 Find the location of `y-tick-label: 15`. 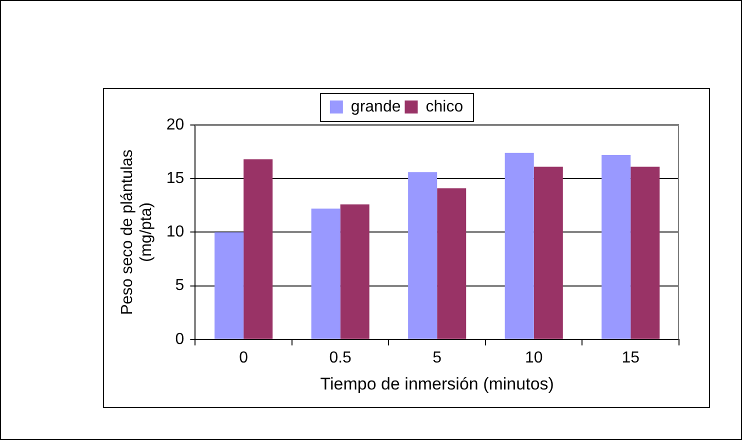

y-tick-label: 15 is located at coordinates (175, 179).